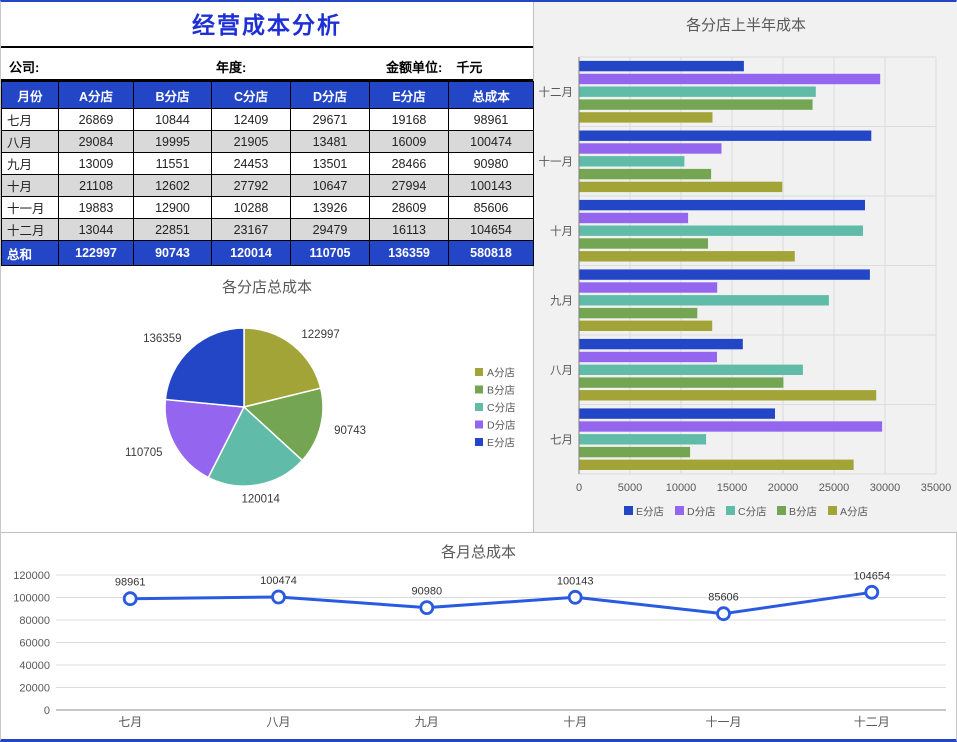 The image size is (957, 742). What do you see at coordinates (409, 185) in the screenshot?
I see `value-cell: 27994` at bounding box center [409, 185].